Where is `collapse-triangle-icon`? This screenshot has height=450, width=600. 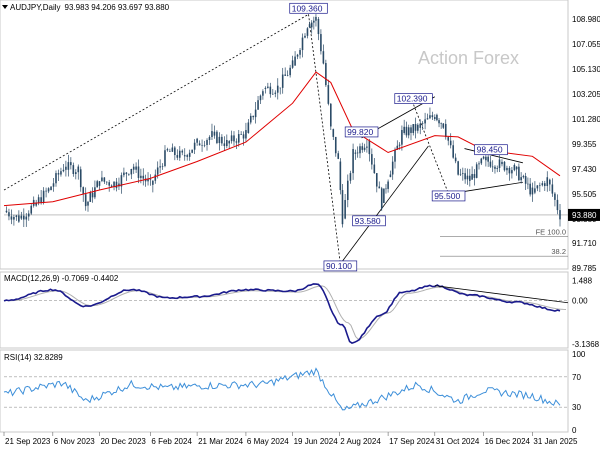
collapse-triangle-icon is located at coordinates (5, 7).